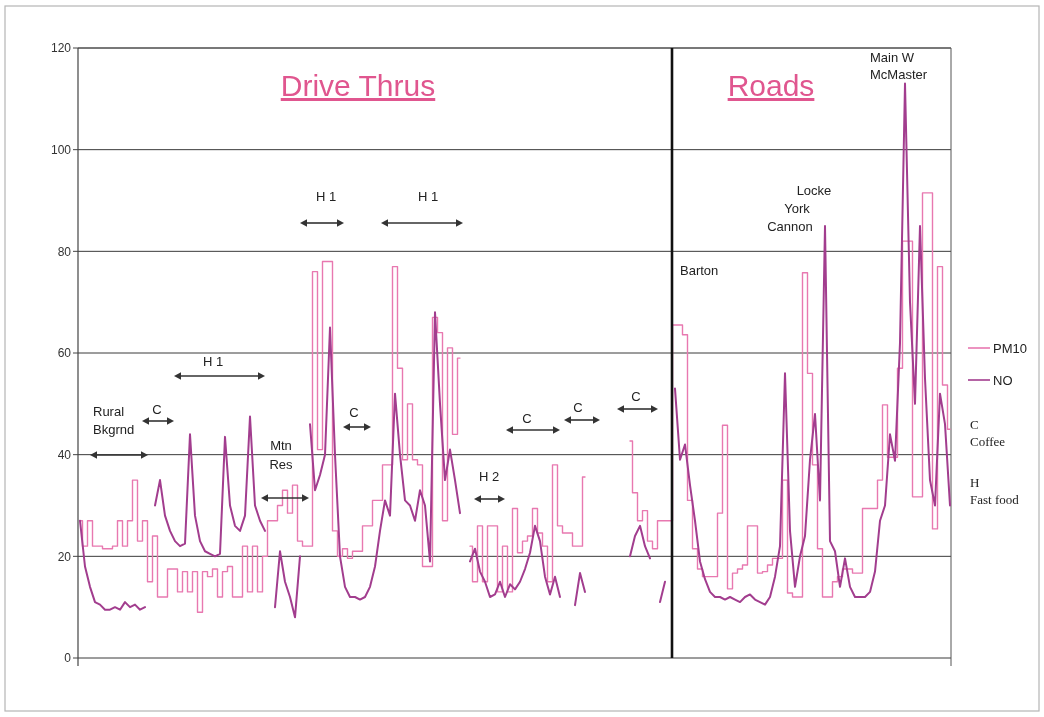  I want to click on y-tick-label: 60, so click(64, 353).